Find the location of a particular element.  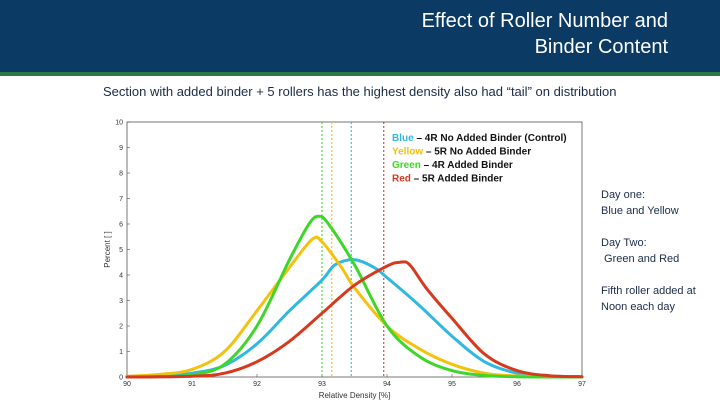

x-tick-label: 97 is located at coordinates (582, 384).